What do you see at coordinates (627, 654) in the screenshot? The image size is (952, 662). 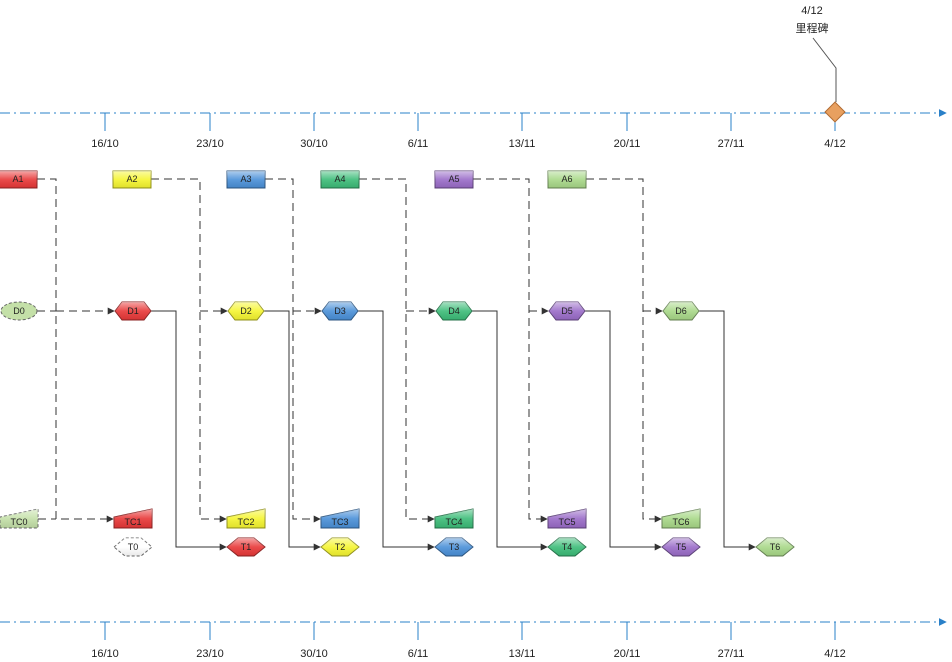 I see `bottom-tick-label: 20/11` at bounding box center [627, 654].